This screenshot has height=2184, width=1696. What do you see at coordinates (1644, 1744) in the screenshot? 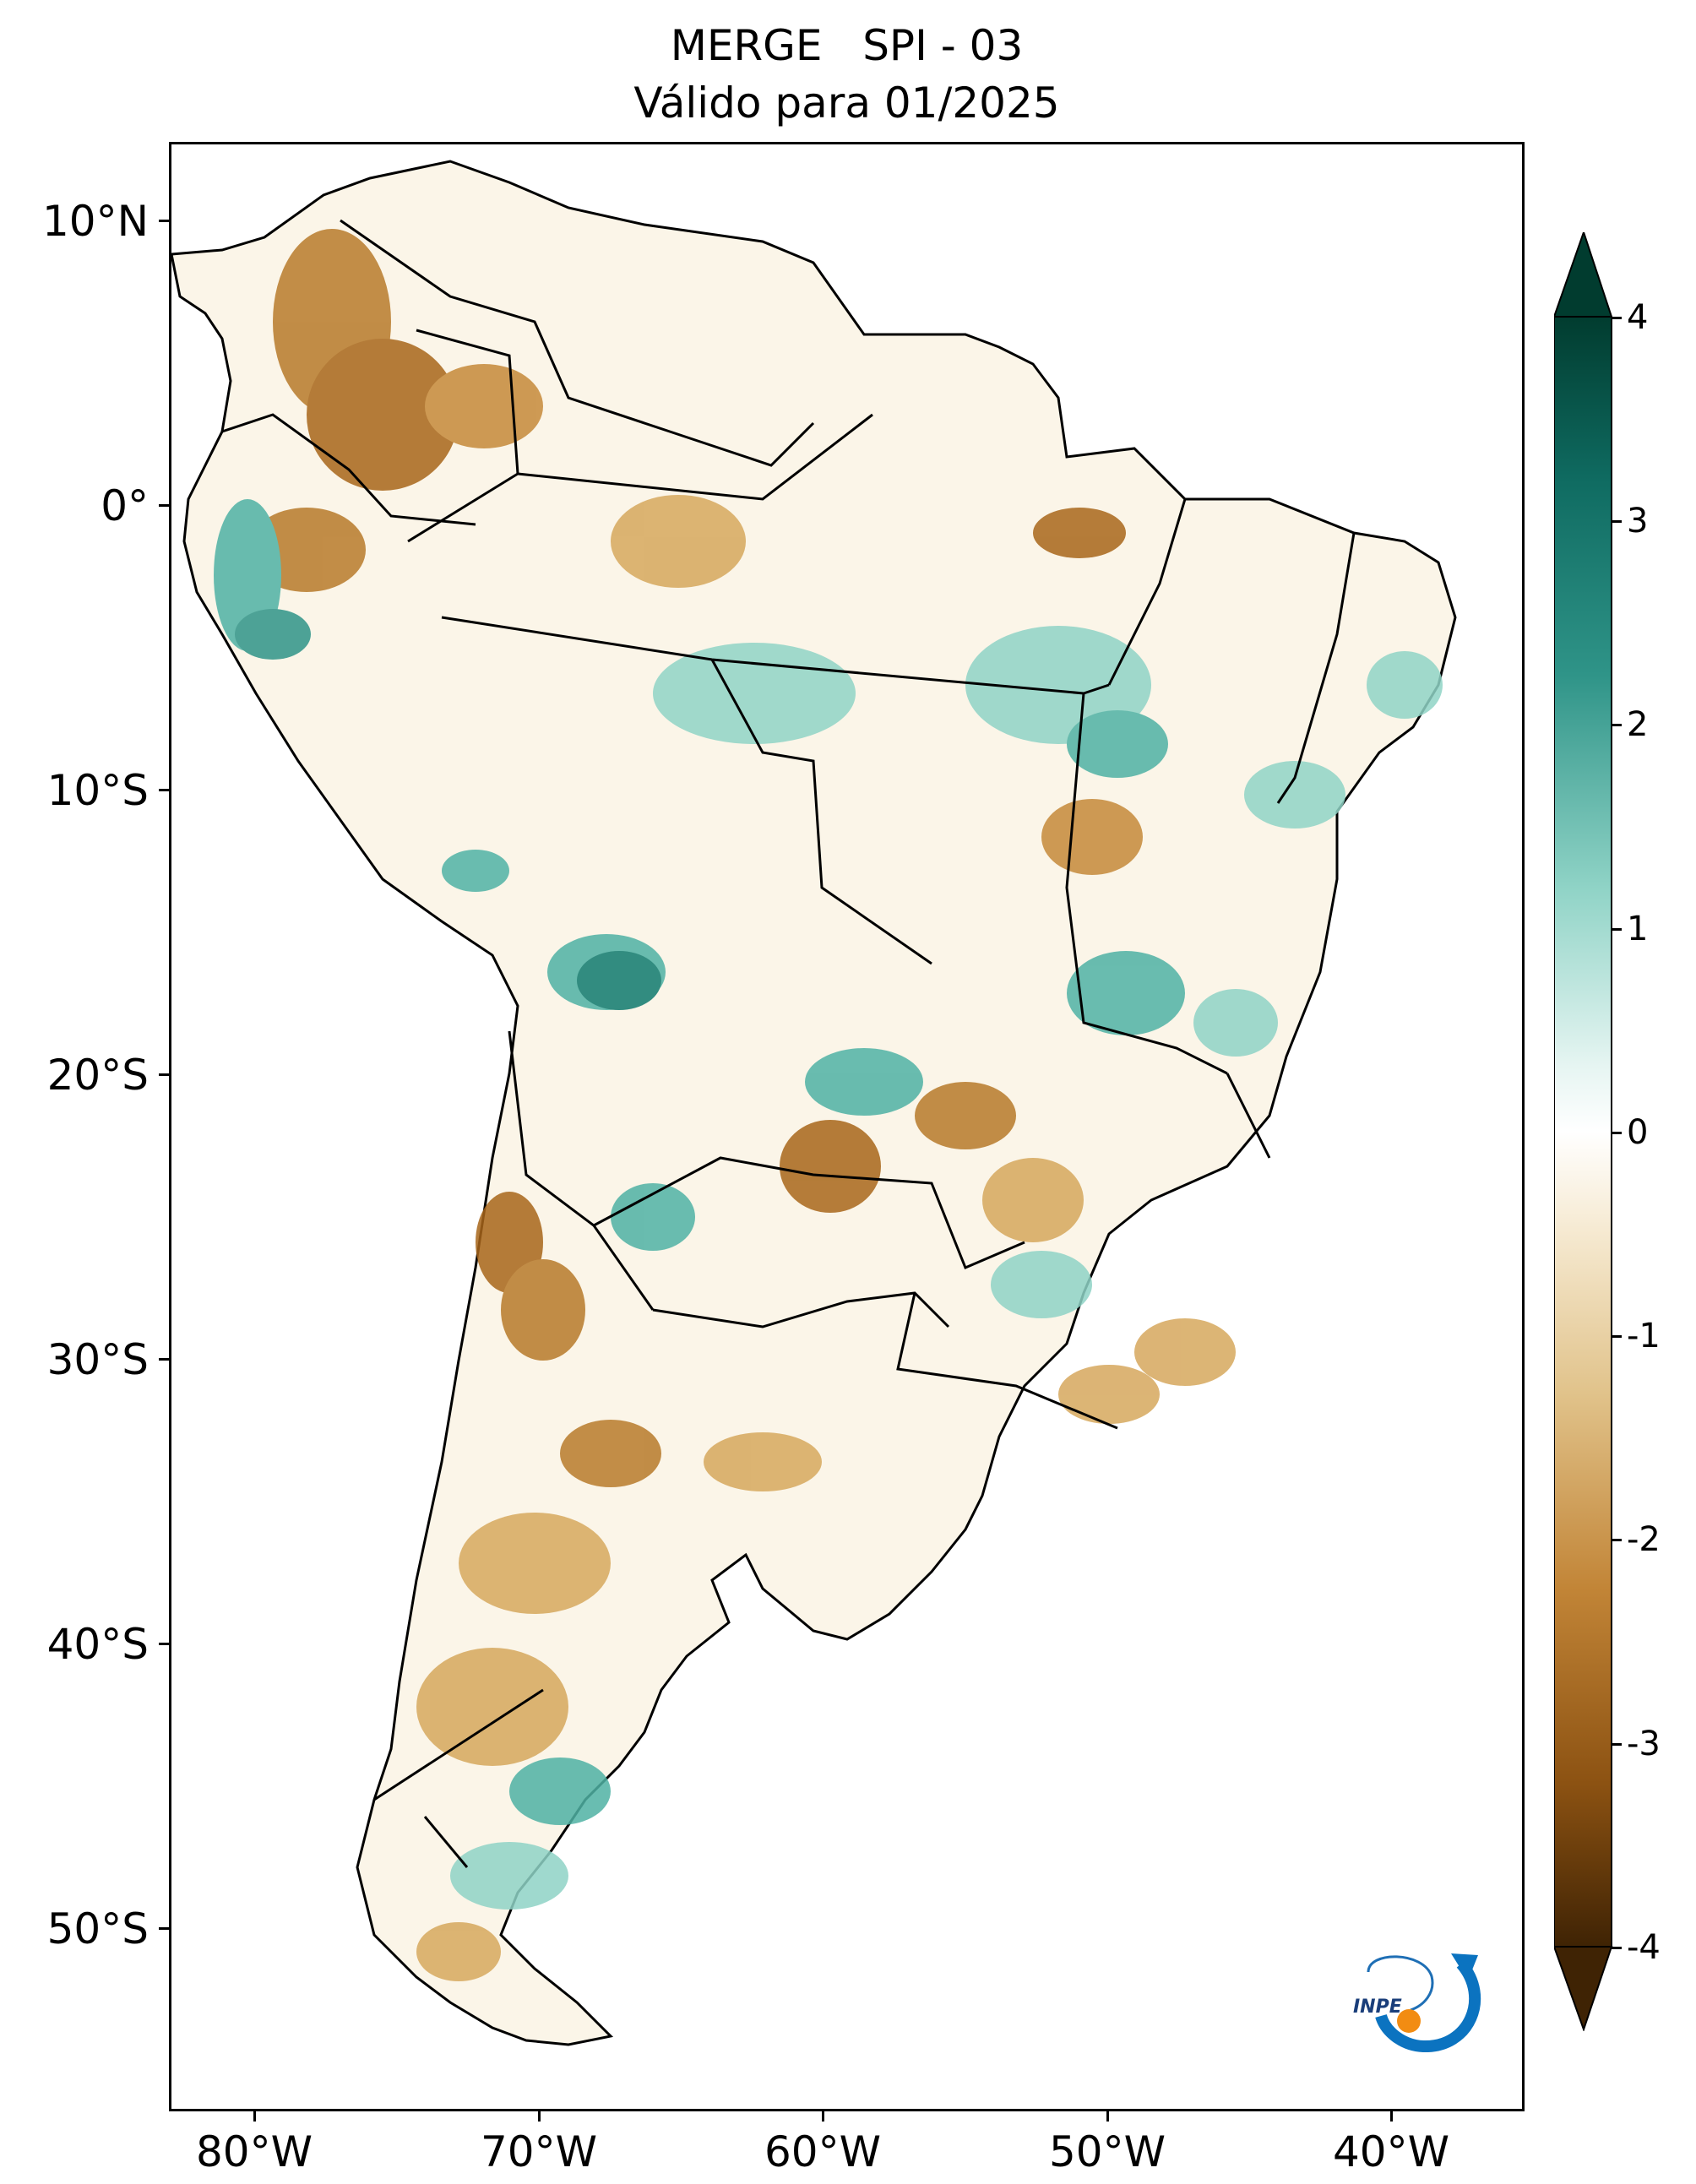
I see `colorbar-label: -3` at bounding box center [1644, 1744].